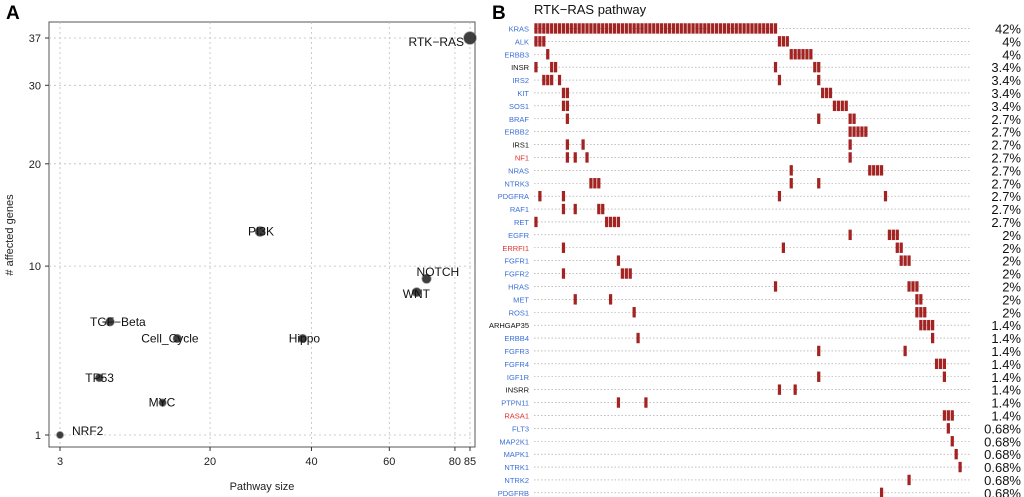 The image size is (1024, 497). Describe the element at coordinates (1002, 428) in the screenshot. I see `alteration-percent: 0.68%` at that location.